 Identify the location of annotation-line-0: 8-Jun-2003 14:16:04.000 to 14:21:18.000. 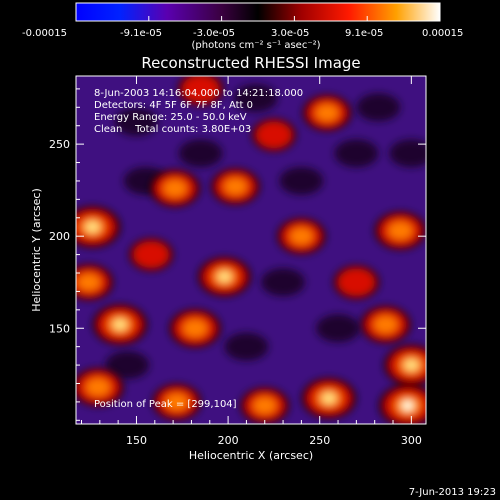
(198, 93).